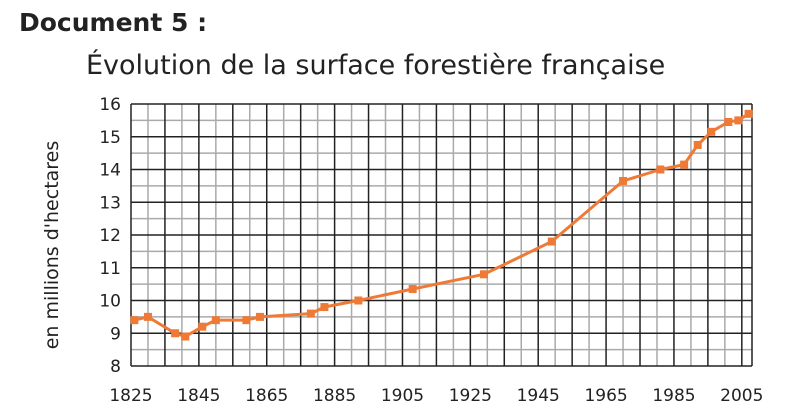 The height and width of the screenshot is (417, 803). I want to click on x-tick-label: 1985, so click(673, 396).